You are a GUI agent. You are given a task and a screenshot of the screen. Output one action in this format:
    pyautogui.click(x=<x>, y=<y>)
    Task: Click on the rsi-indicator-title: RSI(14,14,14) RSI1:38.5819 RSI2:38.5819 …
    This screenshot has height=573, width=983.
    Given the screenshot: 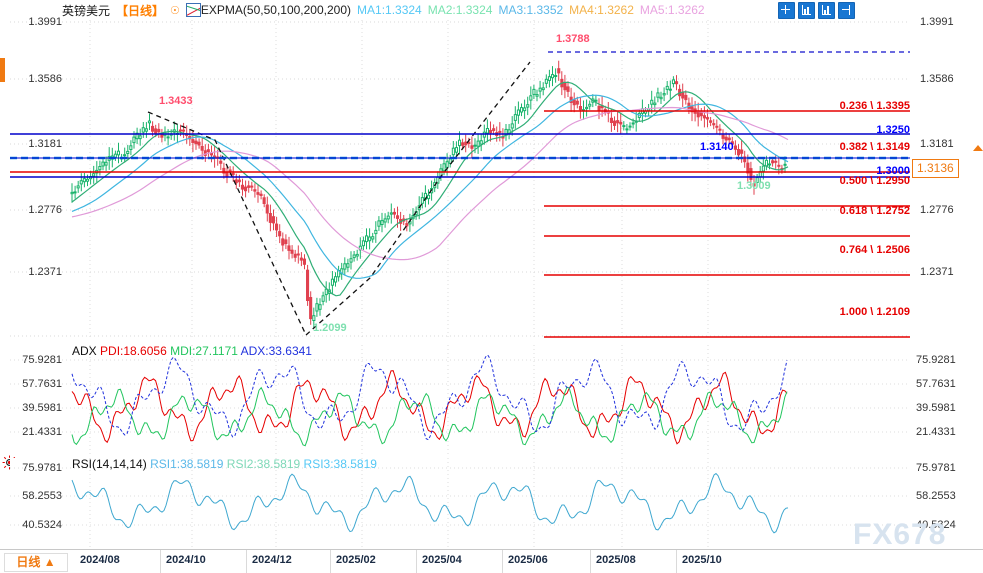 What is the action you would take?
    pyautogui.click(x=224, y=464)
    